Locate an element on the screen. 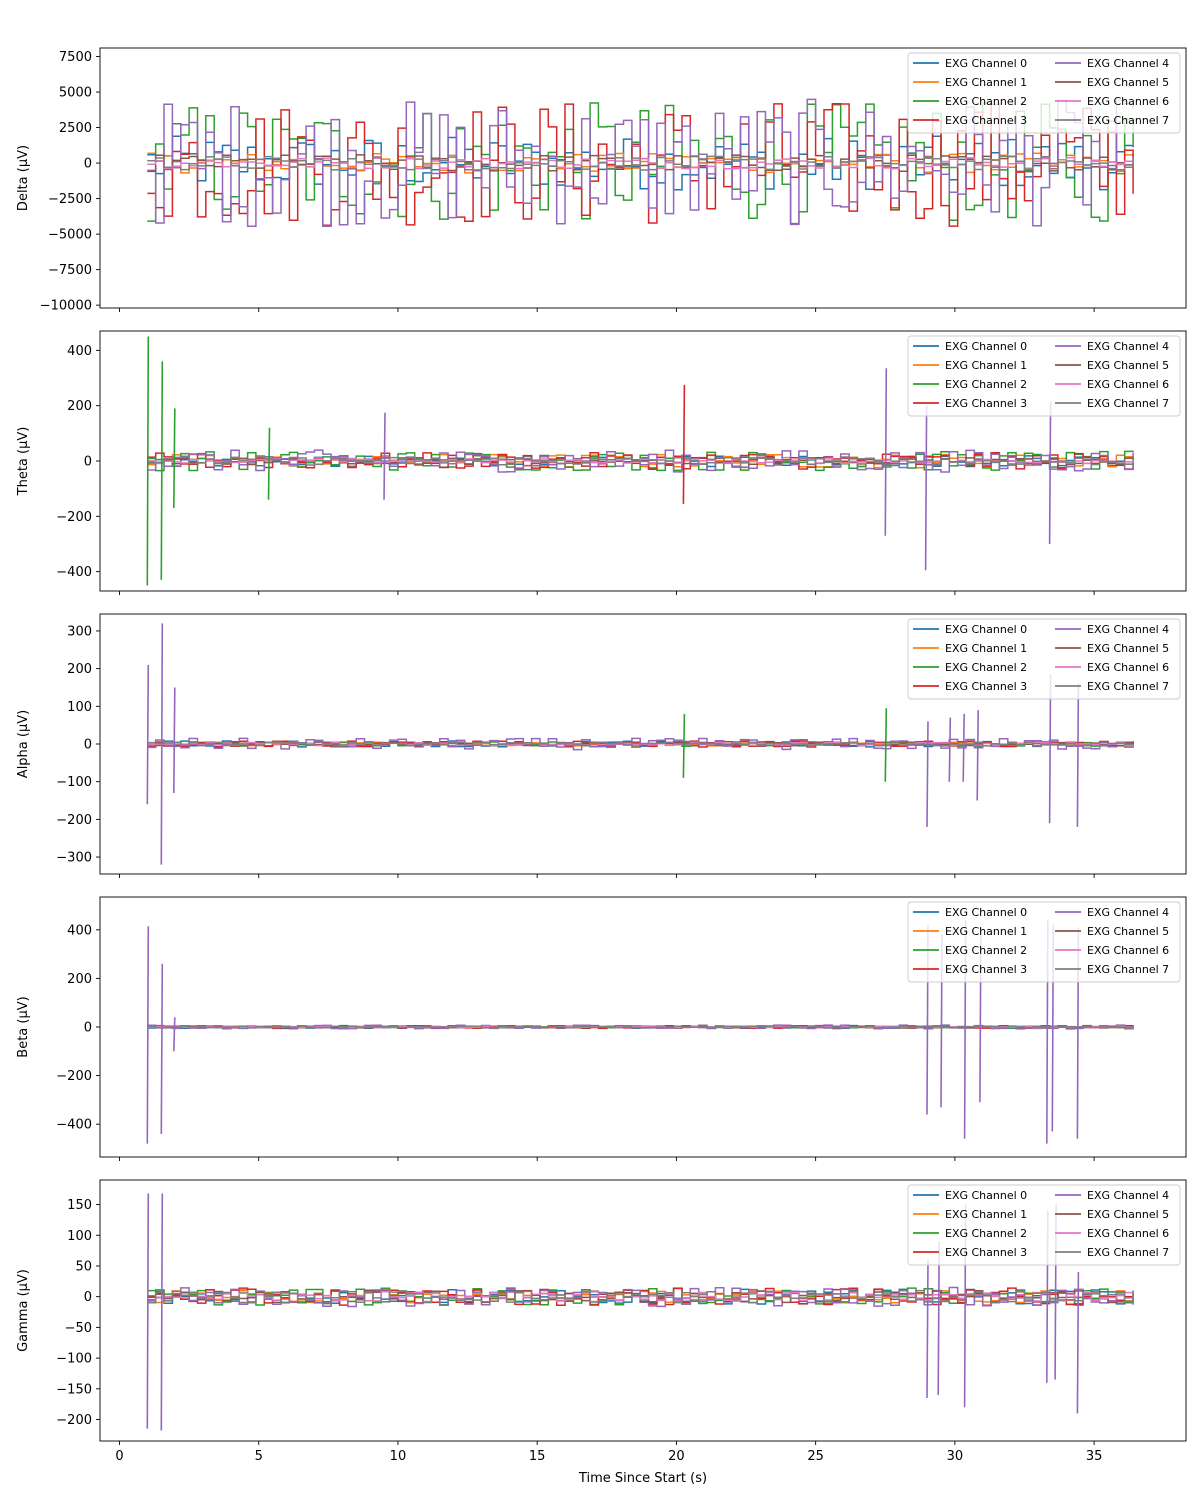  x-tick-label: 0 is located at coordinates (119, 1456).